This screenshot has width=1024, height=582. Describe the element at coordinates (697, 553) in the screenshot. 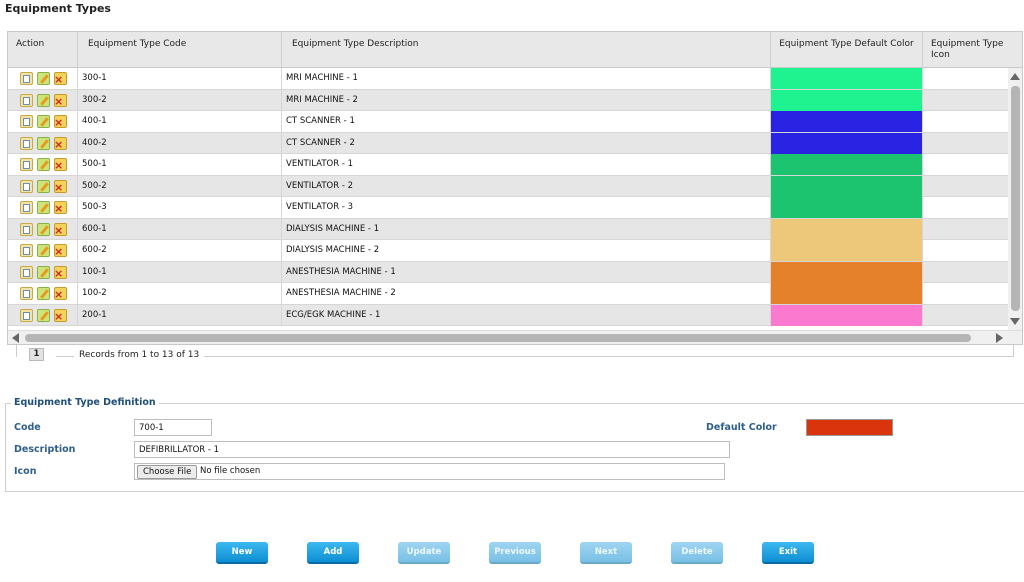

I see `delete-button: Delete` at that location.